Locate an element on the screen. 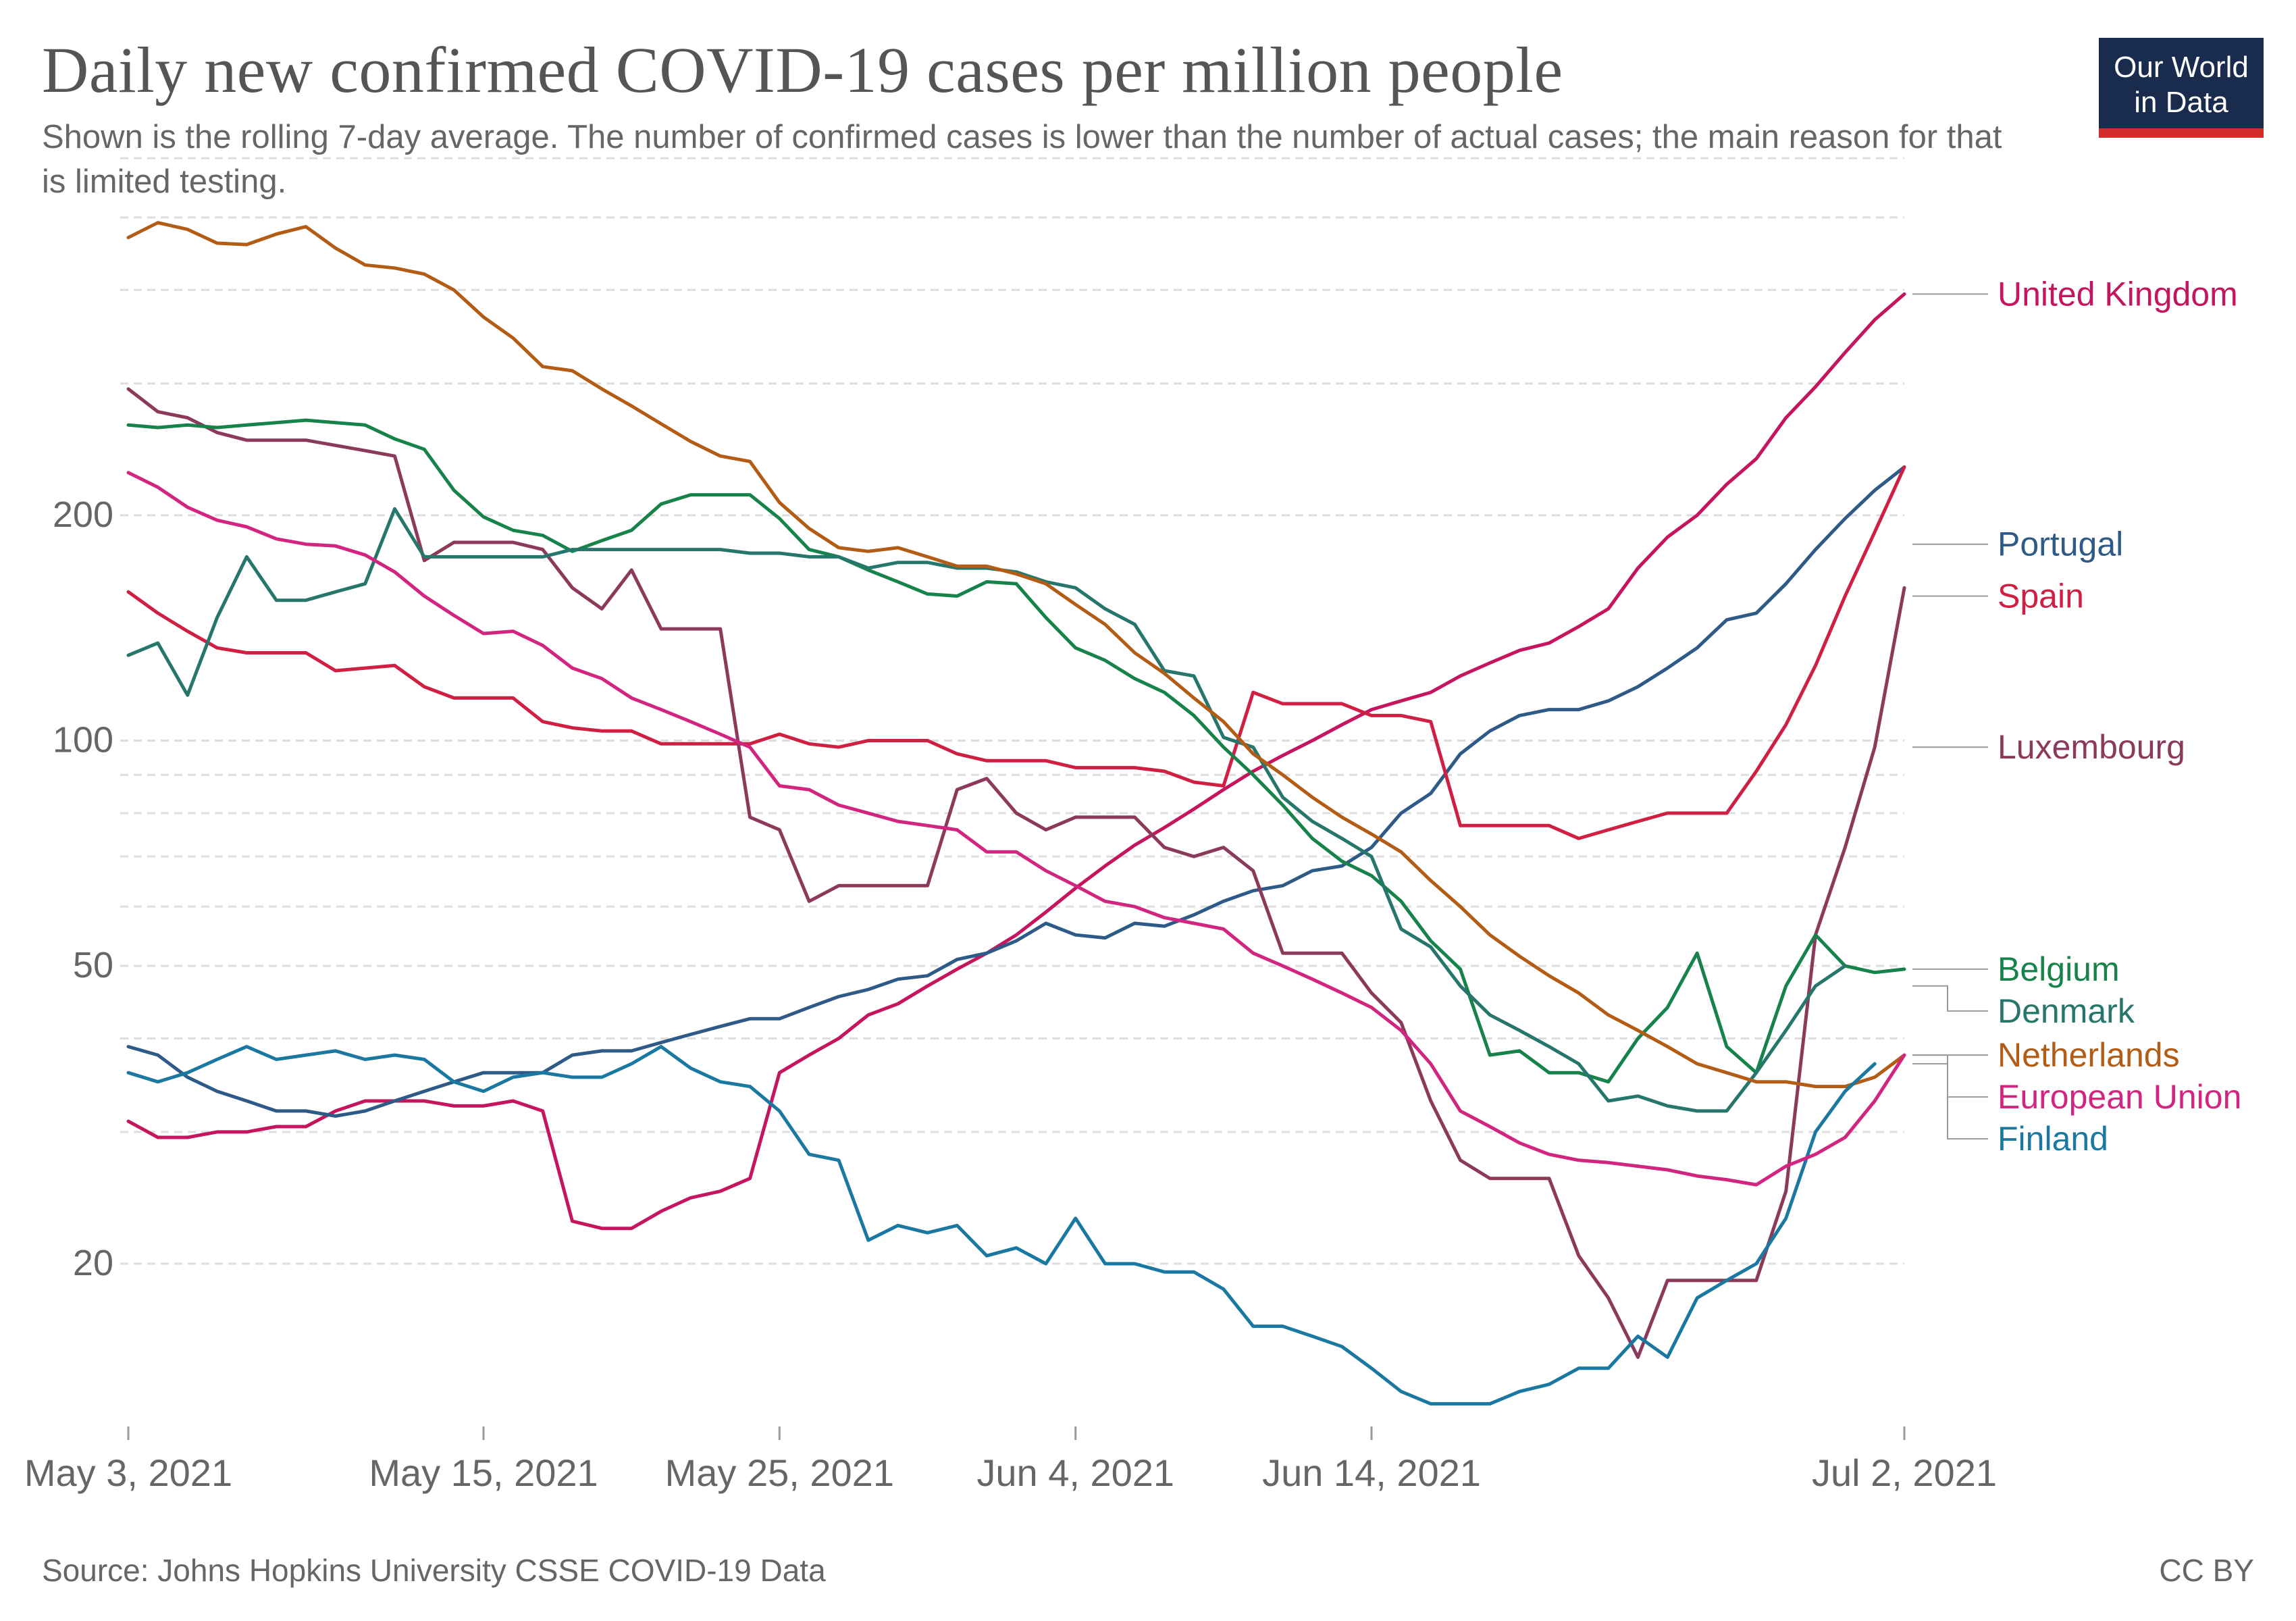 This screenshot has height=1621, width=2296. x-tick-label: Jun 4, 2021 is located at coordinates (1075, 1472).